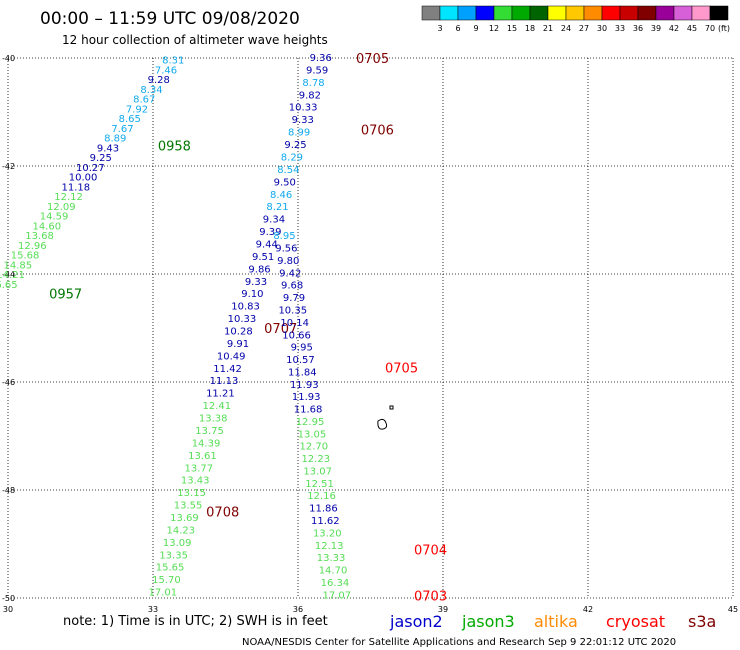 The height and width of the screenshot is (650, 740). I want to click on colorbar-label: 6, so click(457, 28).